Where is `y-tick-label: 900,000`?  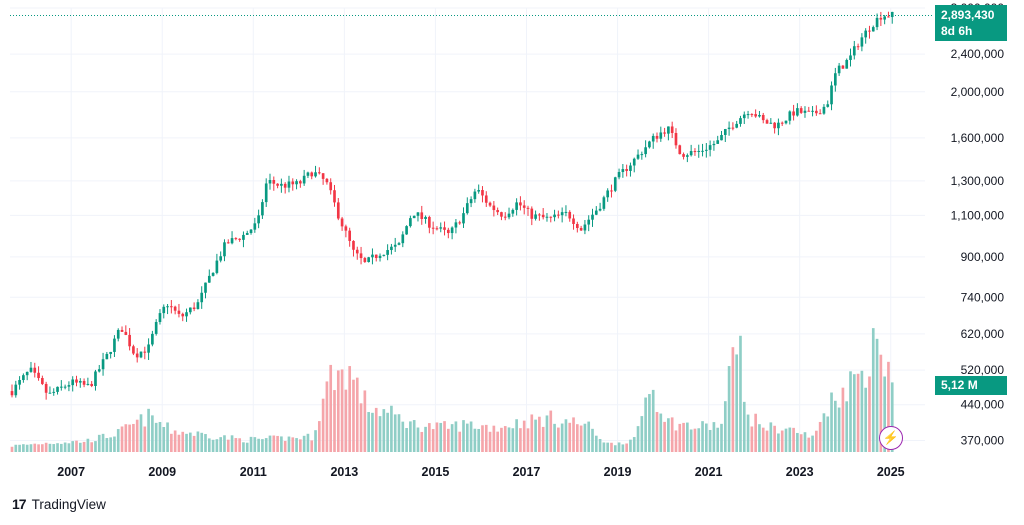 y-tick-label: 900,000 is located at coordinates (983, 257).